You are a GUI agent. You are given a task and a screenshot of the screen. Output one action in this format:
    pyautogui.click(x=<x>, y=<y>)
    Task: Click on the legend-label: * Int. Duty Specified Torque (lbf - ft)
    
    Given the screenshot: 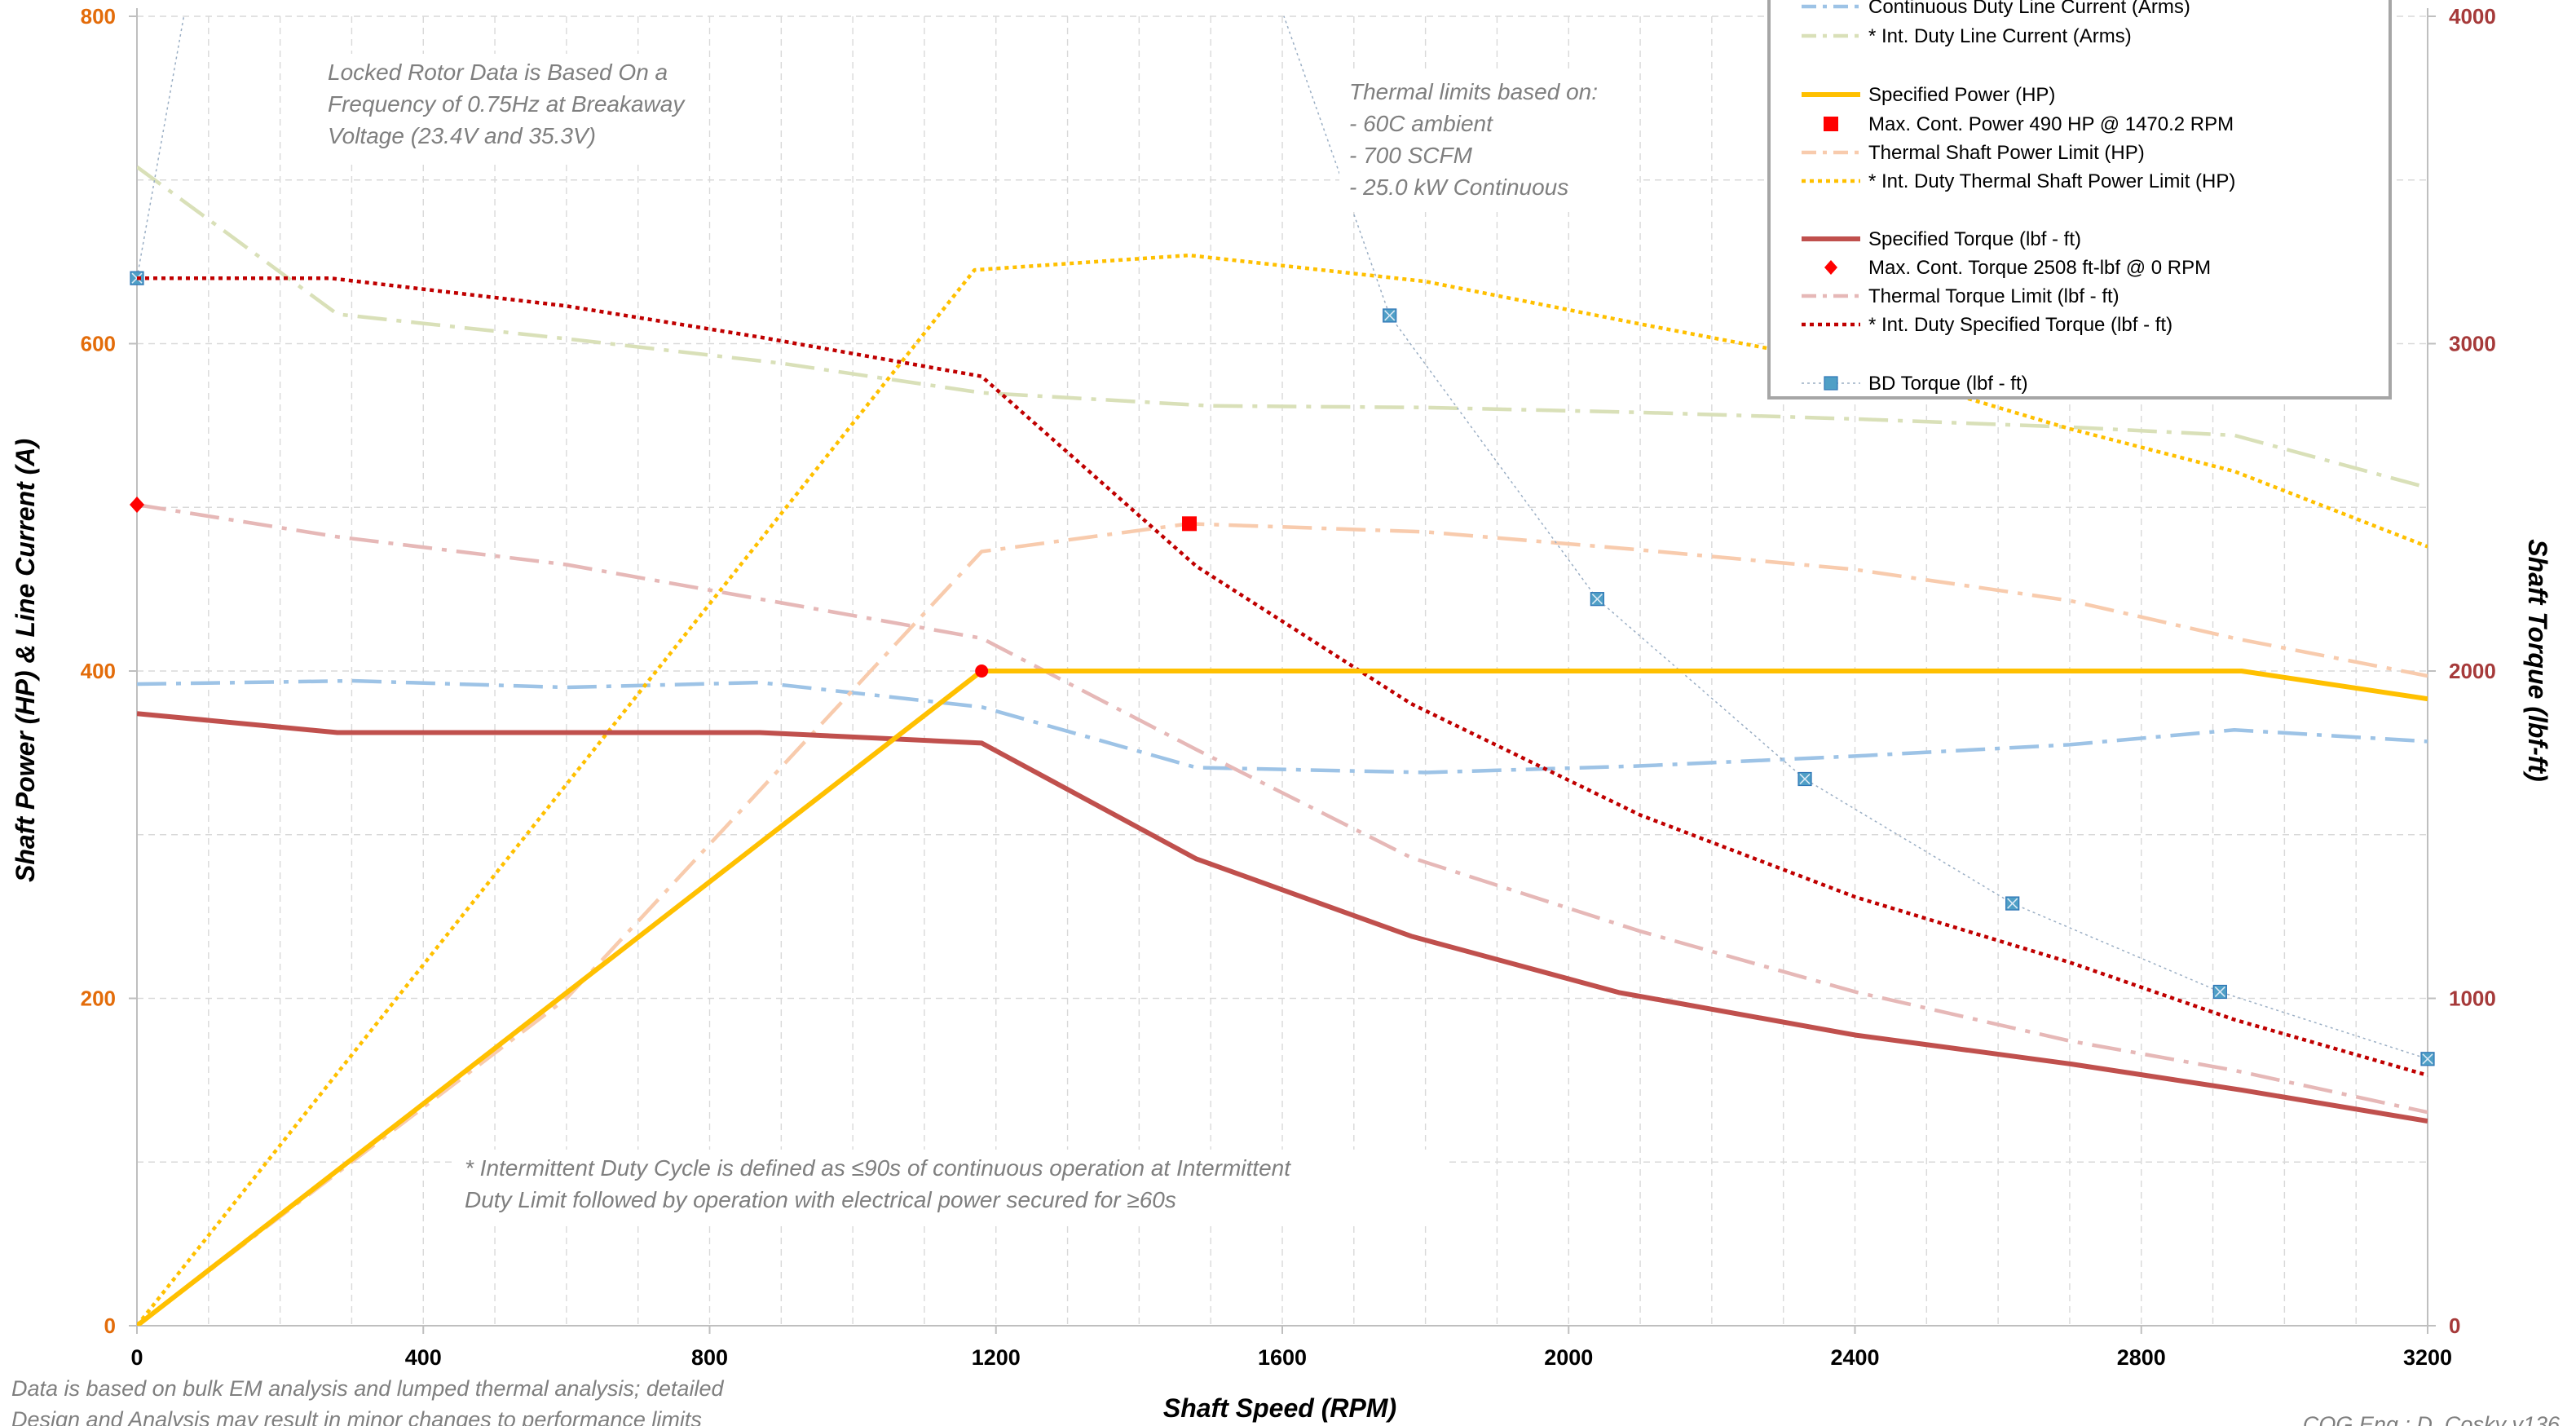 What is the action you would take?
    pyautogui.click(x=2020, y=325)
    